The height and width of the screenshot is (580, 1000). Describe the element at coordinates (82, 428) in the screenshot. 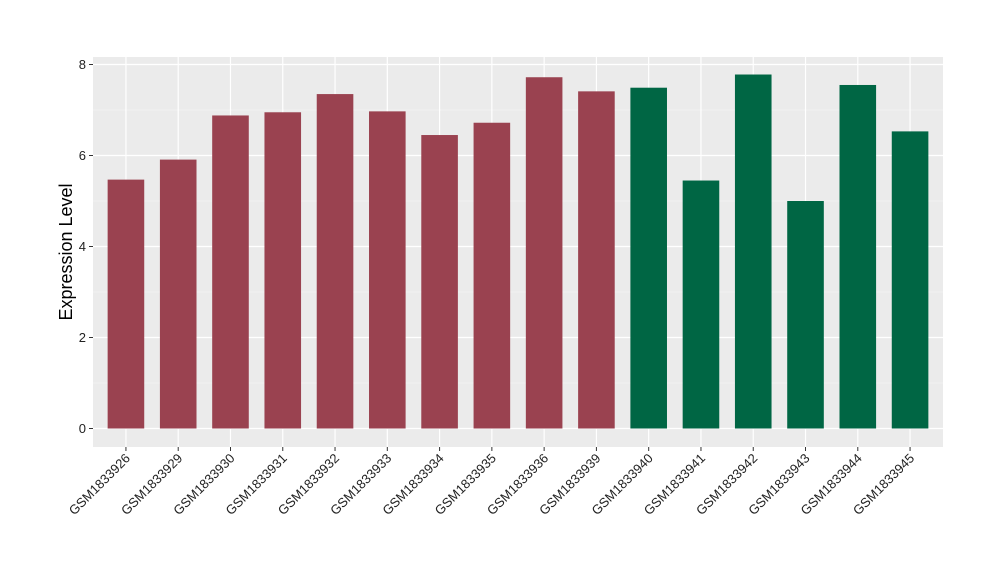

I see `y-tick-label: 0` at that location.